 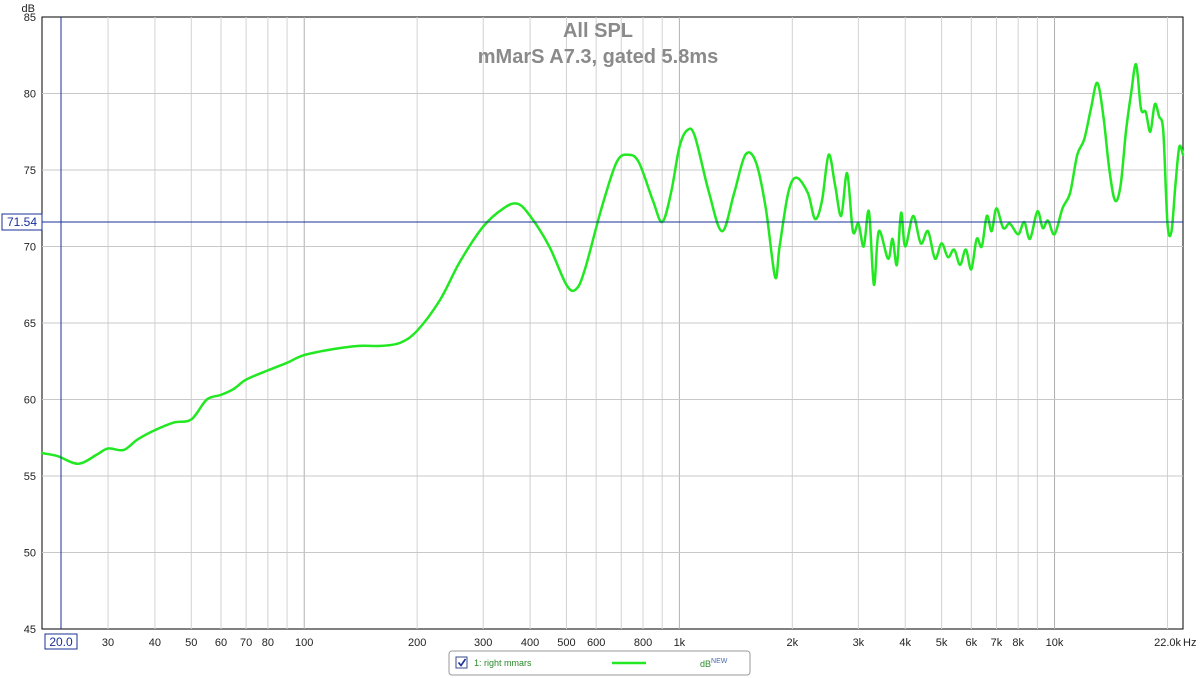 I want to click on cursor-level-box, so click(x=22, y=222).